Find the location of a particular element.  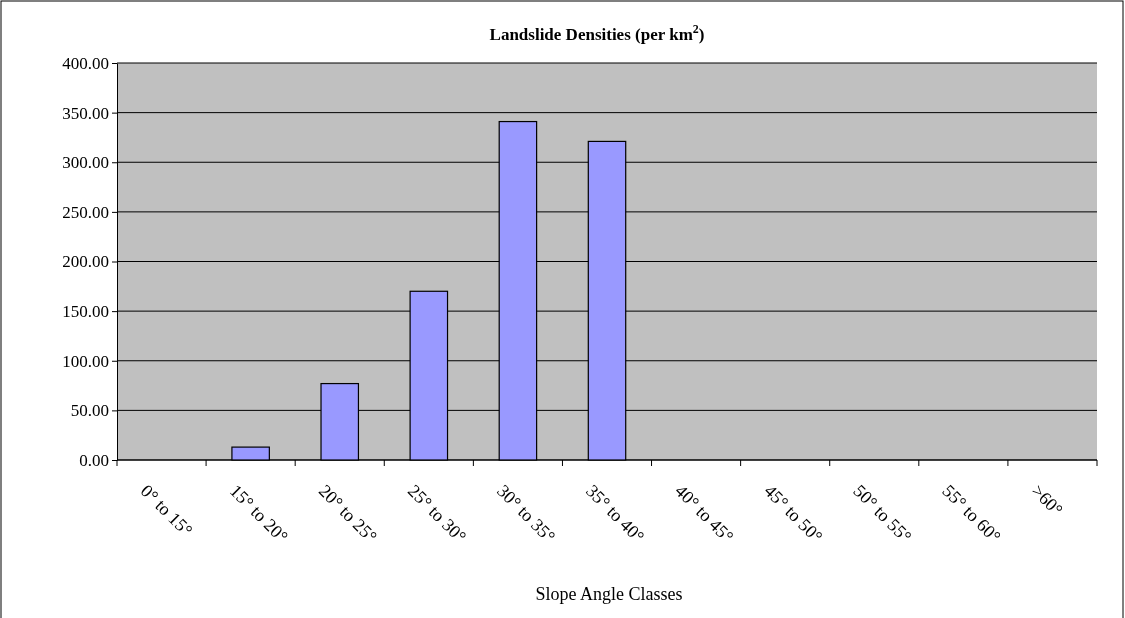

x-tick-label: 15° to 20° is located at coordinates (258, 513).